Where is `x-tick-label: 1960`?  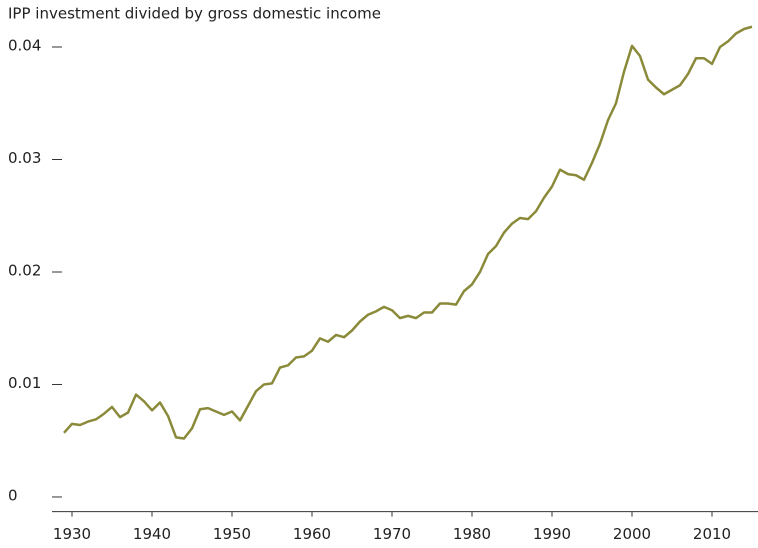 x-tick-label: 1960 is located at coordinates (312, 534).